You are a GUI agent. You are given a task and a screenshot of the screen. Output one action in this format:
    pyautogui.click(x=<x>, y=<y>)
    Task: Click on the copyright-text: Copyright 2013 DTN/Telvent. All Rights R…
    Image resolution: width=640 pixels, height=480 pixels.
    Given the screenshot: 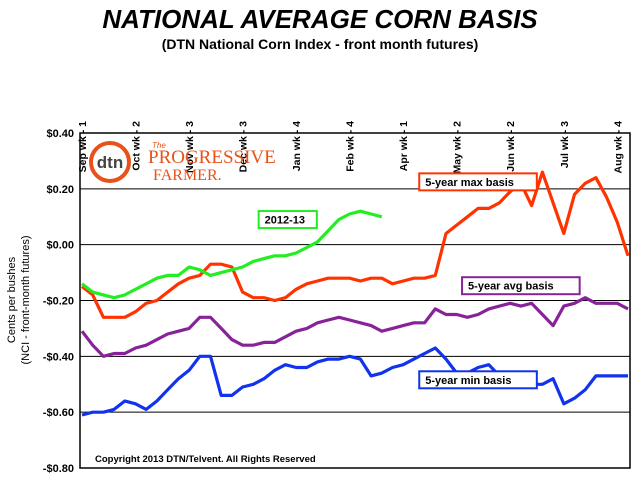 What is the action you would take?
    pyautogui.click(x=205, y=459)
    